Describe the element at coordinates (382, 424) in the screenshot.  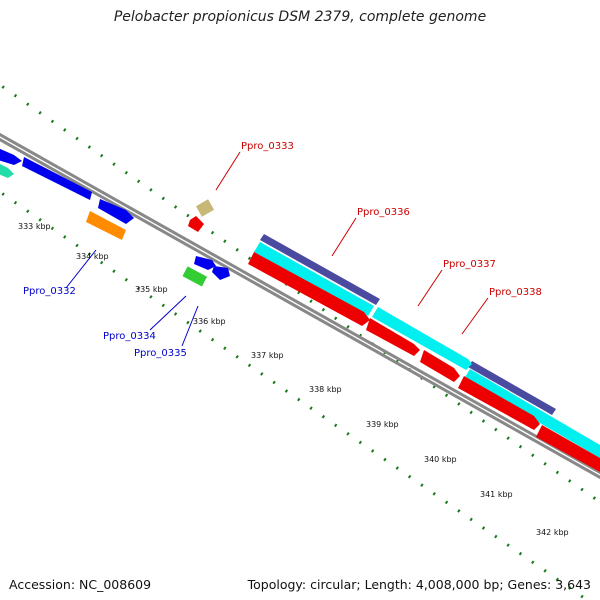
I see `tick-label: 339 kbp` at that location.